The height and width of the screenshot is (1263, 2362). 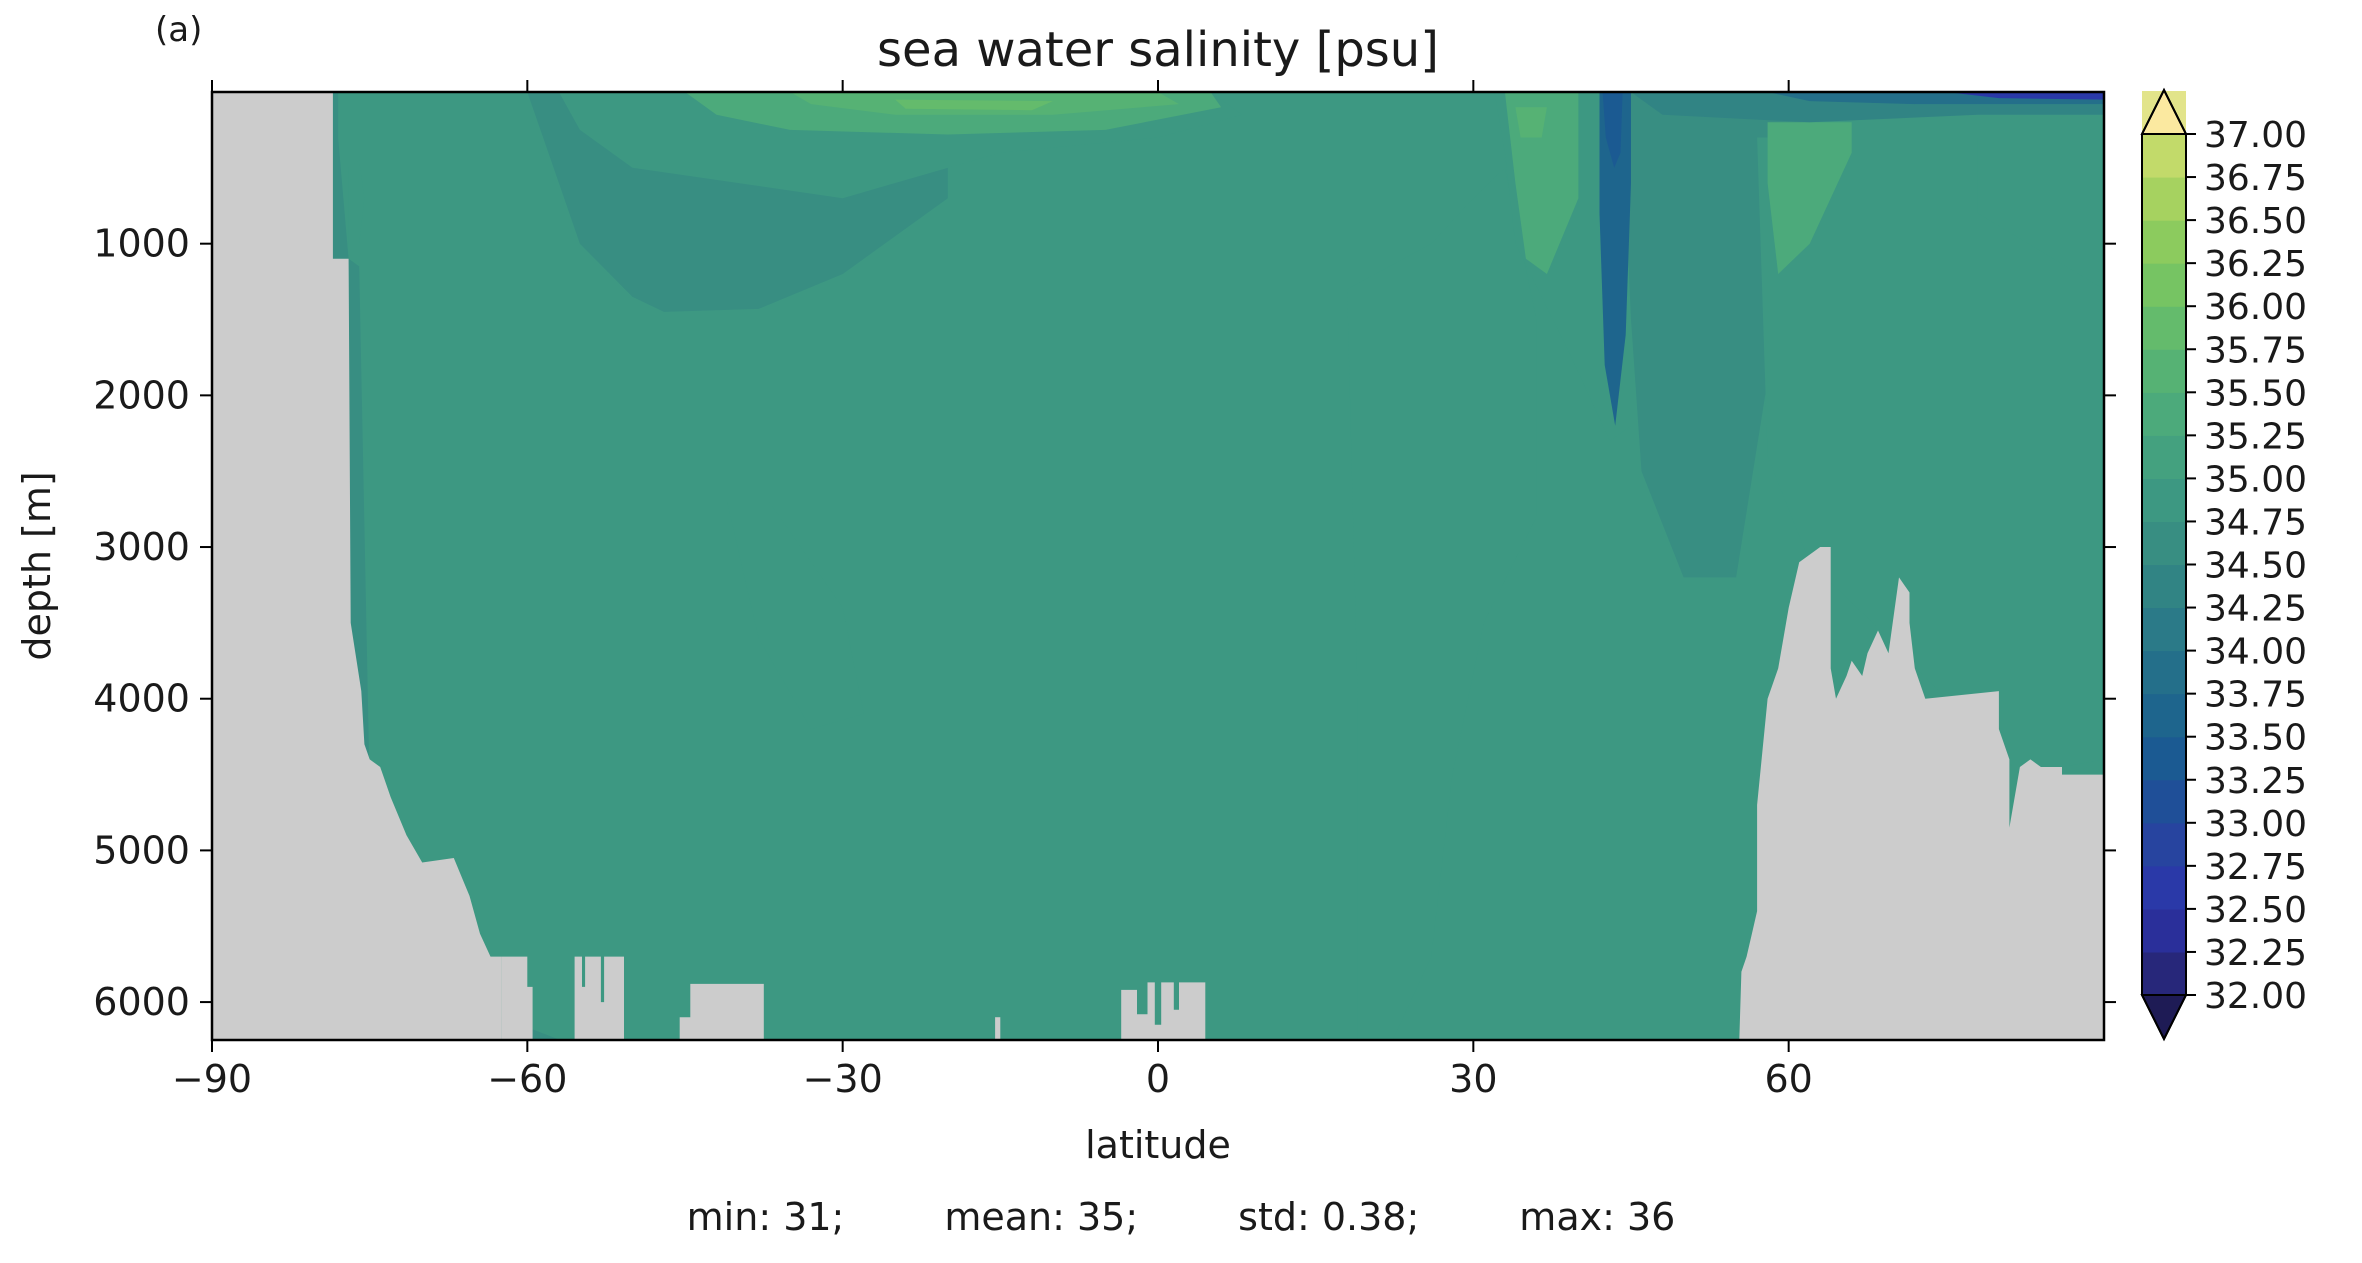 I want to click on colorbar-tick-label: 35.50, so click(x=2255, y=393).